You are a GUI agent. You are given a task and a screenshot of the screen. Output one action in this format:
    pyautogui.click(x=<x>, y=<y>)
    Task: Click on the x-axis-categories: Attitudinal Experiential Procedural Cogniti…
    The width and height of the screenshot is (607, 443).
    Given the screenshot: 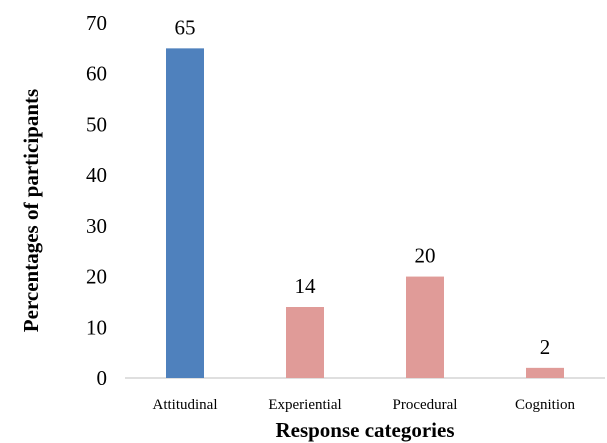 What is the action you would take?
    pyautogui.click(x=364, y=405)
    